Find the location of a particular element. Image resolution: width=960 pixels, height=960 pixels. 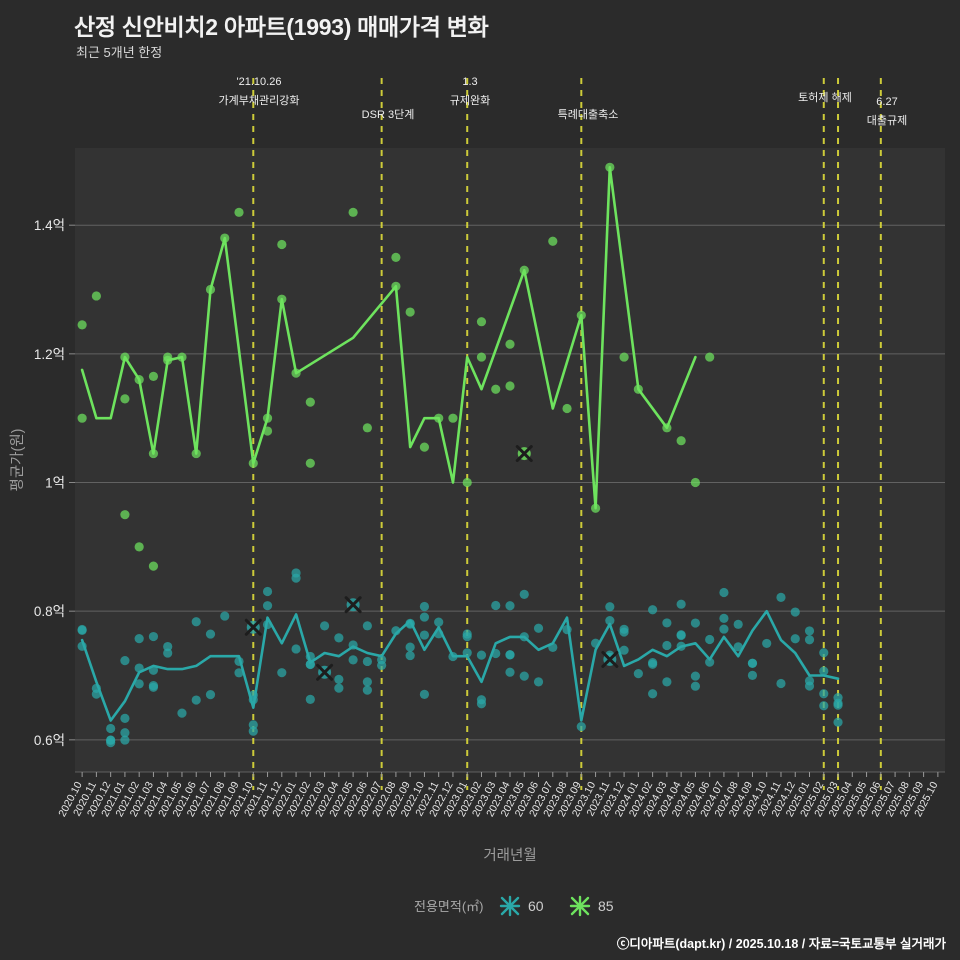

annotation-label: DSR 3단계 is located at coordinates (388, 114).